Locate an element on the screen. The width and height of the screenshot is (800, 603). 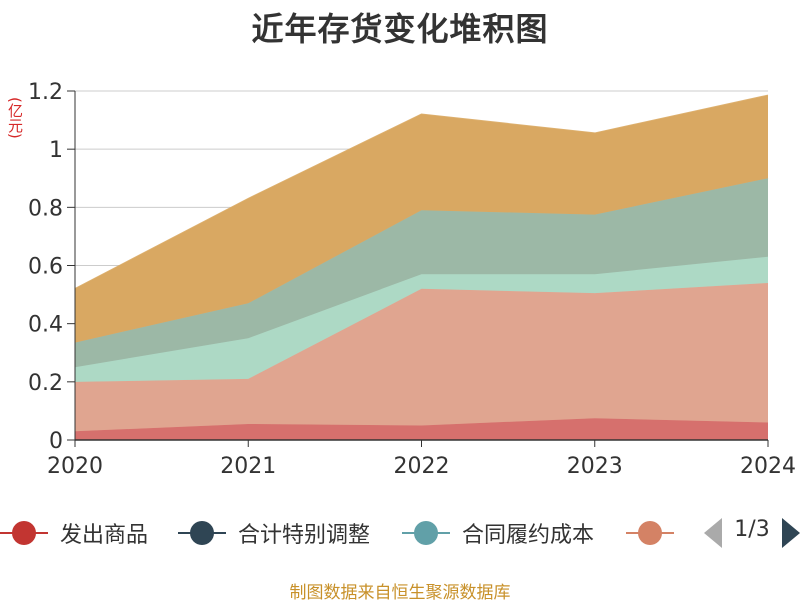
pager-next-icon is located at coordinates (791, 533).